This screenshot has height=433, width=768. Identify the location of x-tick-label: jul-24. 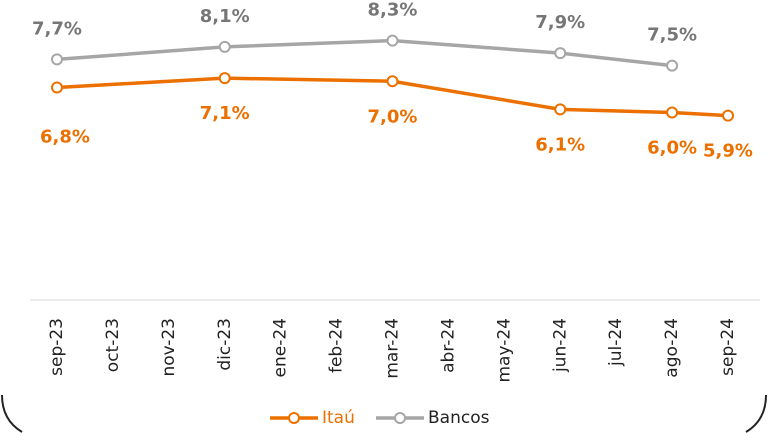
(616, 342).